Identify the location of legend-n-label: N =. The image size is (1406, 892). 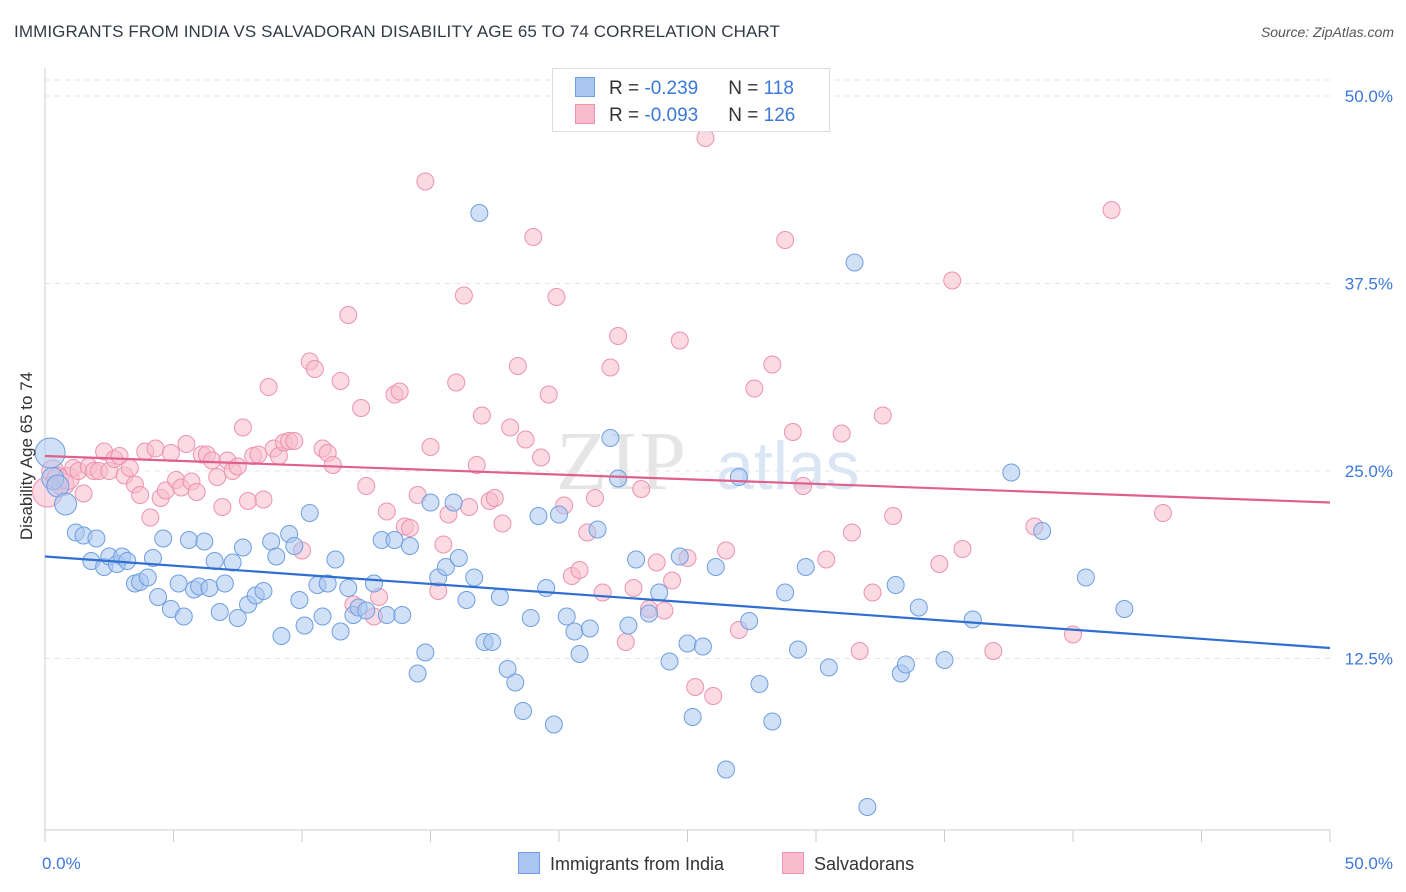
(746, 88).